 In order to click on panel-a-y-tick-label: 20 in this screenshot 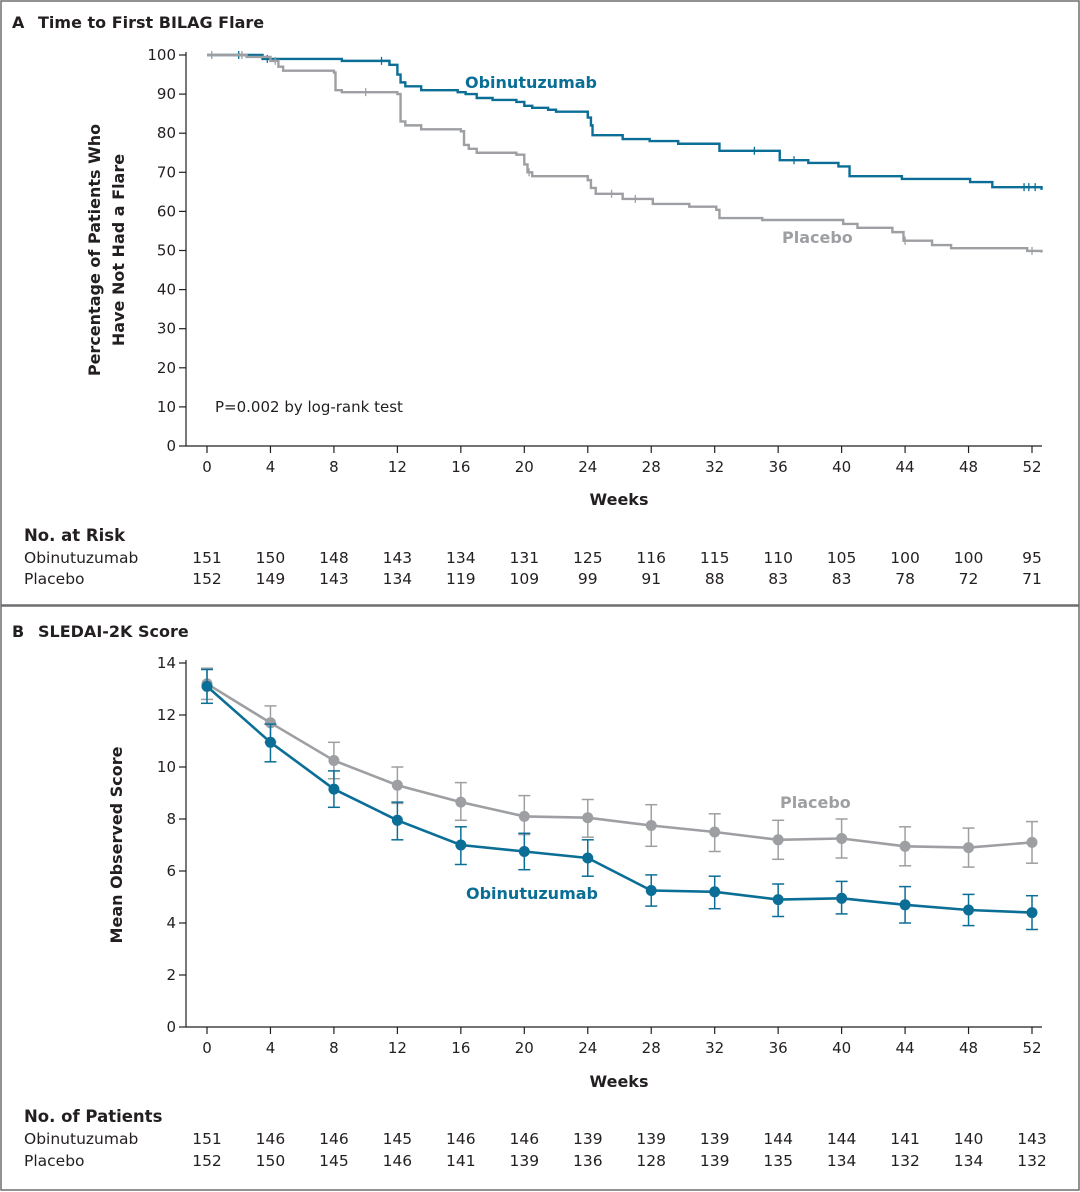, I will do `click(166, 368)`.